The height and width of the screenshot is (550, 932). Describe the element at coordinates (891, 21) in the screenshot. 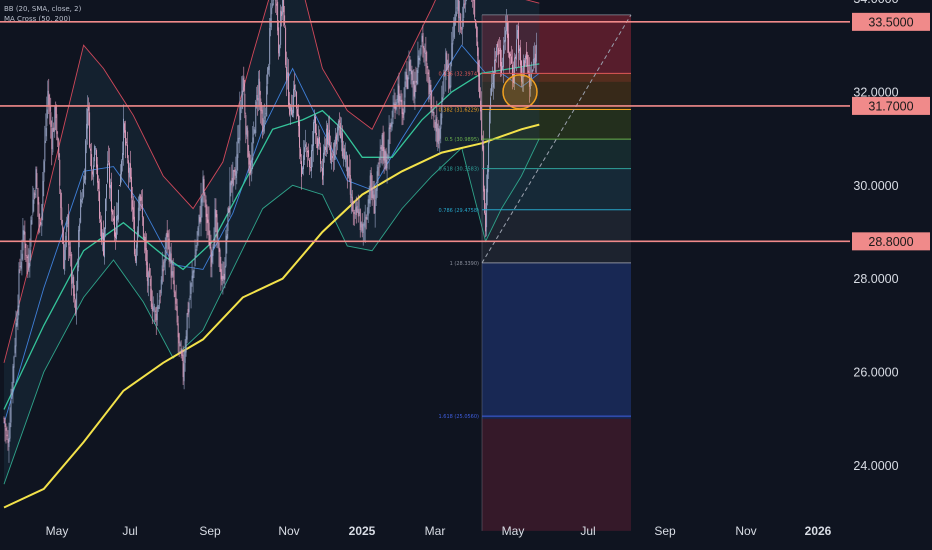

I see `level-tag-33.5000` at that location.